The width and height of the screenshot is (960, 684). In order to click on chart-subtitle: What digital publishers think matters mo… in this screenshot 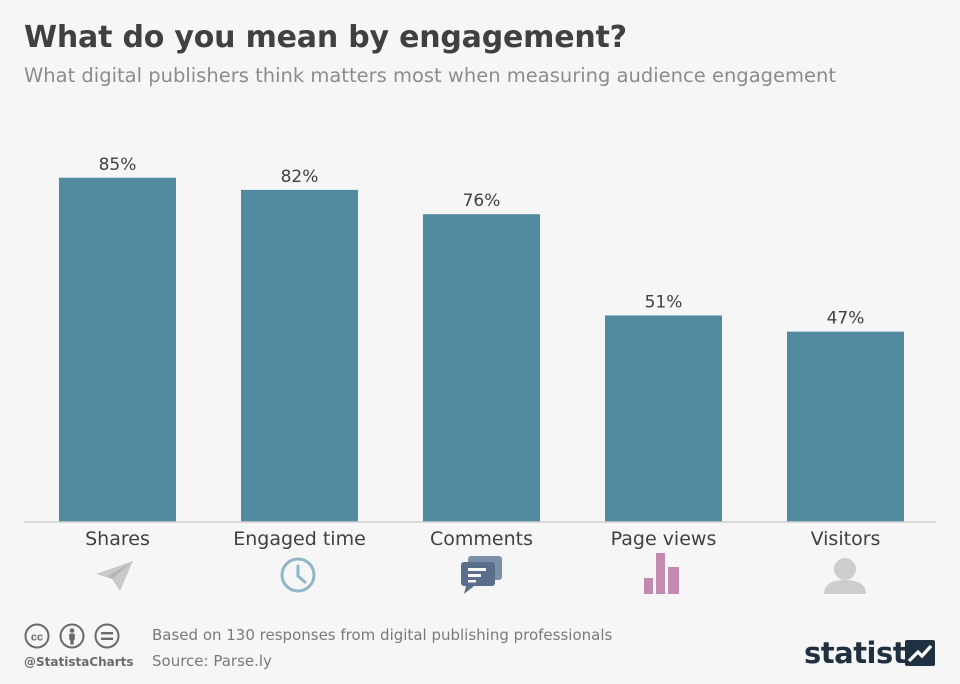, I will do `click(430, 75)`.